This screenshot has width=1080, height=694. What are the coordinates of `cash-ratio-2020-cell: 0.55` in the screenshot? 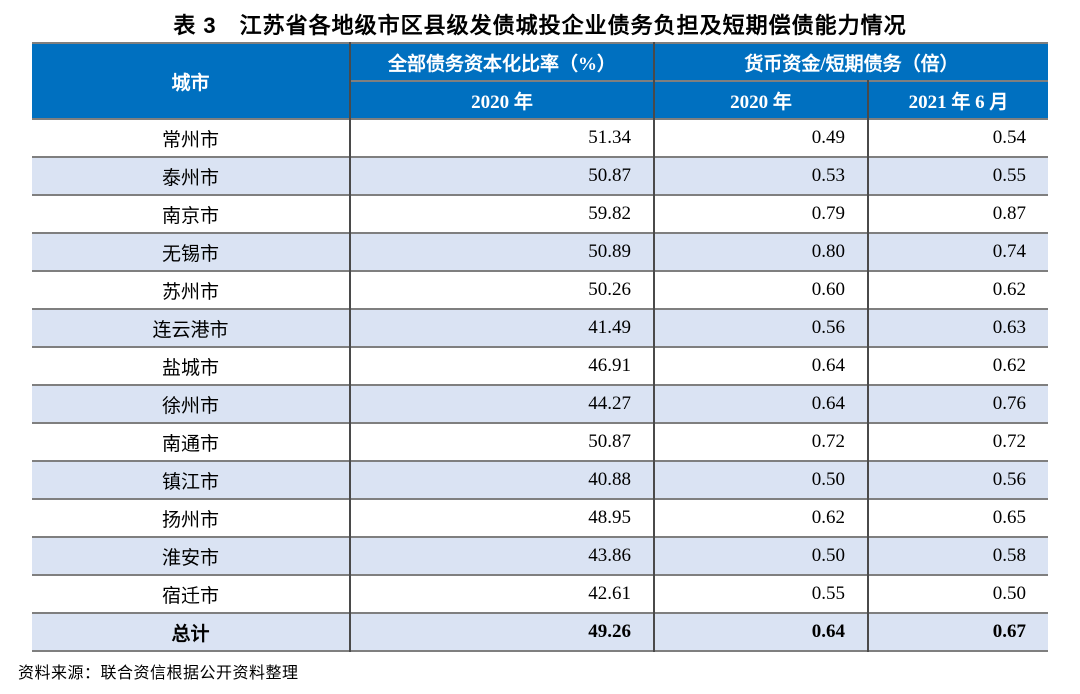 It's located at (761, 594).